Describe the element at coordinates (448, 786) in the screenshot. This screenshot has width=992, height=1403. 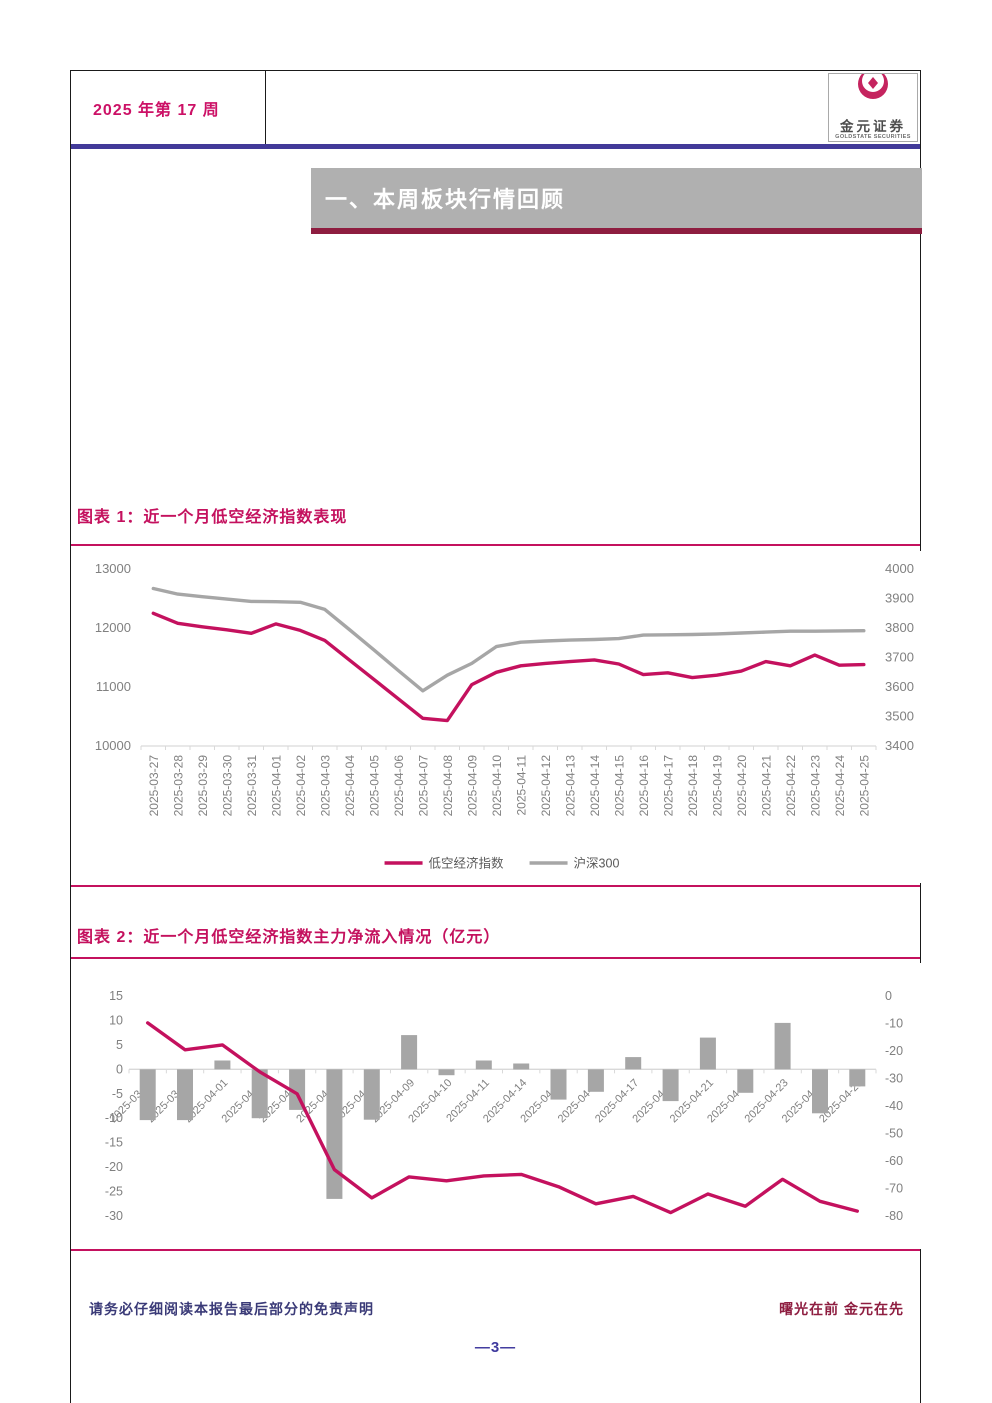
I see `svg-text: 2025-04-08` at that location.